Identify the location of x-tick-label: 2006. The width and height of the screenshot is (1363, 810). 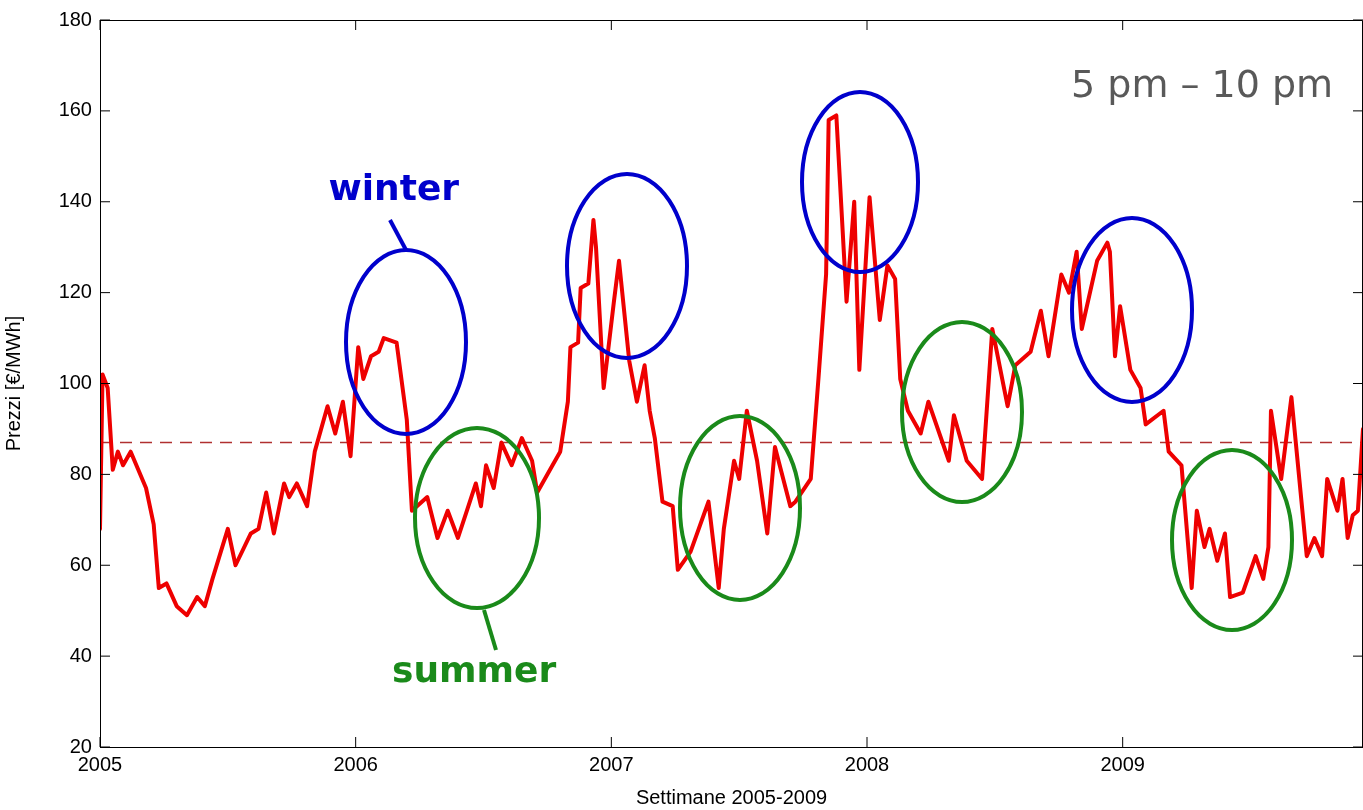
(355, 763).